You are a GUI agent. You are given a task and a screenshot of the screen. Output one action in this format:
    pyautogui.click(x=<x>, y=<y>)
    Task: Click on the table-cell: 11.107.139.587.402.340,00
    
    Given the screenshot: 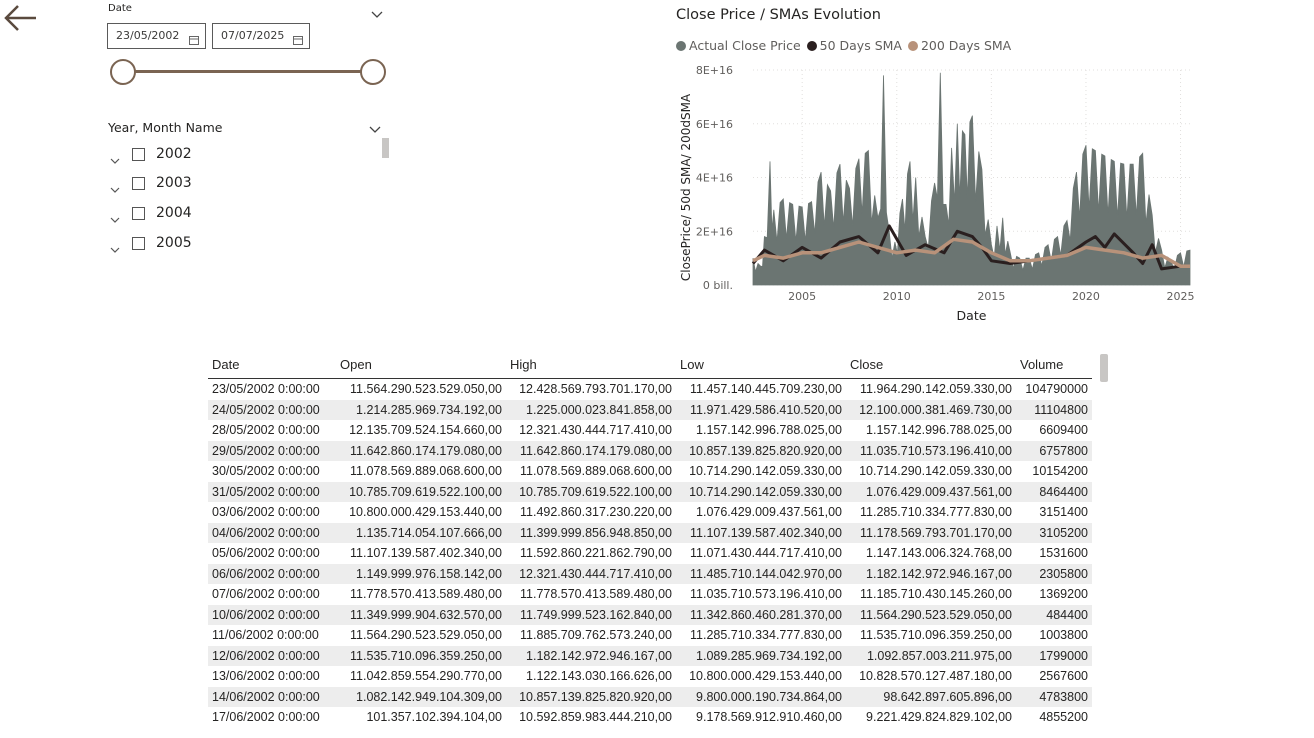 What is the action you would take?
    pyautogui.click(x=426, y=553)
    